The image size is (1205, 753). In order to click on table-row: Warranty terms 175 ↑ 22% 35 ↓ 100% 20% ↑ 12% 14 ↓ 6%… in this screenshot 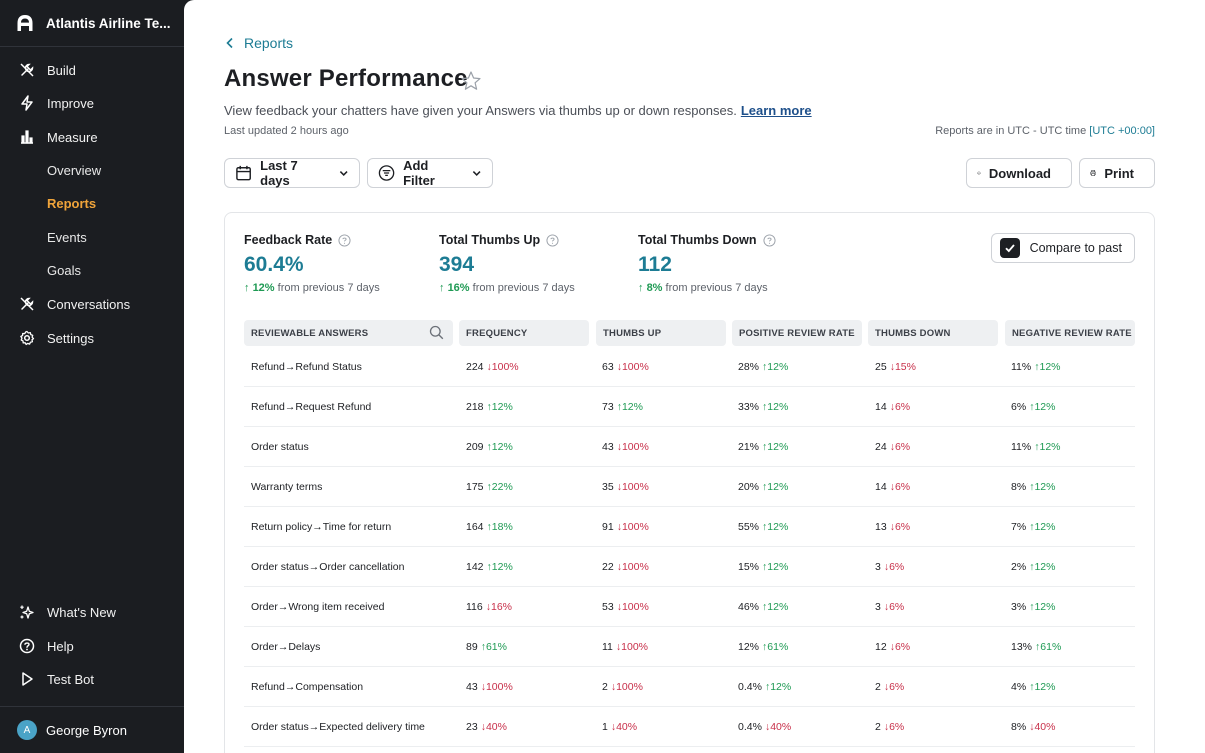, I will do `click(689, 487)`.